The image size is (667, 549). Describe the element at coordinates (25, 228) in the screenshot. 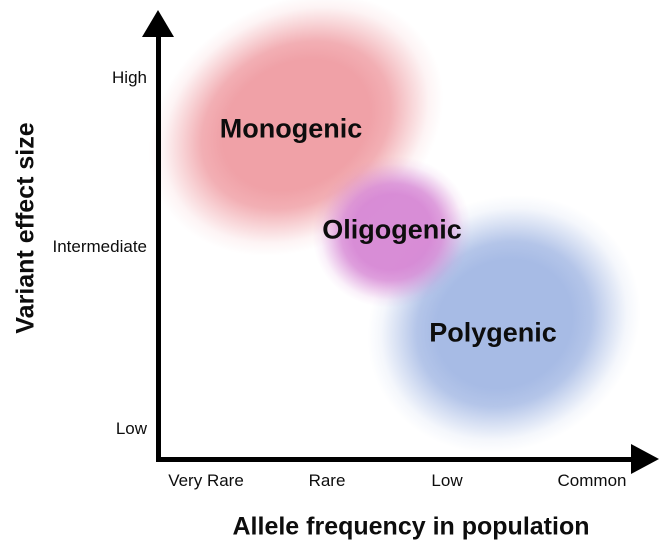

I see `y-axis-title: Variant effect size` at that location.